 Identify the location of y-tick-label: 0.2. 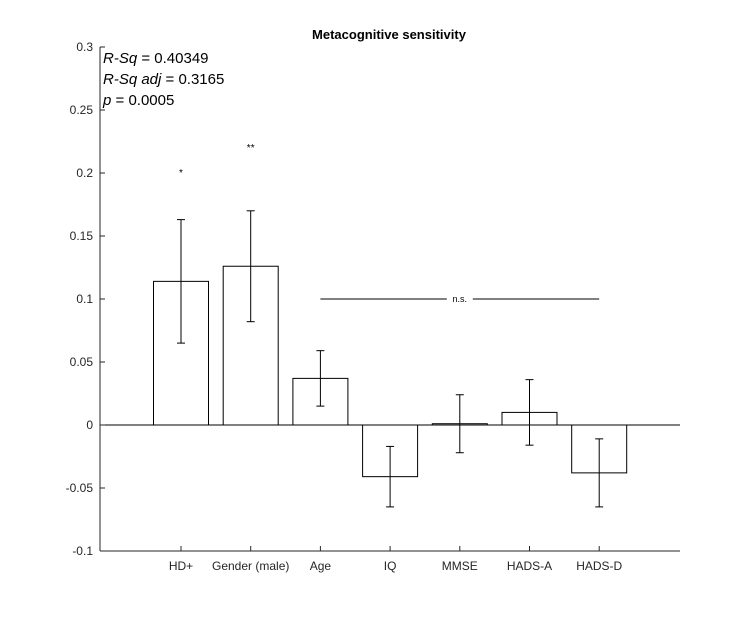
(84, 173).